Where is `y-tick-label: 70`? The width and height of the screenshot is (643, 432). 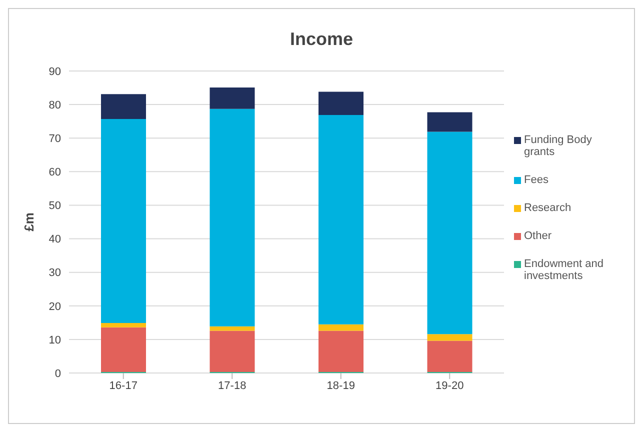 y-tick-label: 70 is located at coordinates (54, 139).